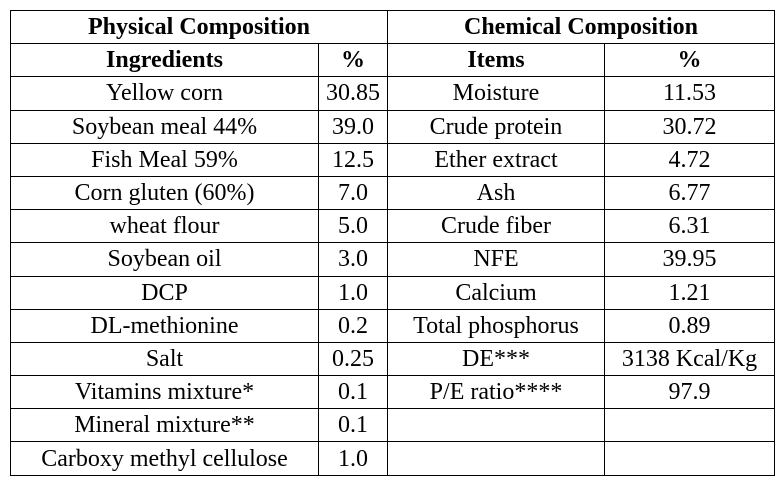 The width and height of the screenshot is (782, 480). Describe the element at coordinates (164, 259) in the screenshot. I see `ingredient-cell: Soybean oil` at that location.